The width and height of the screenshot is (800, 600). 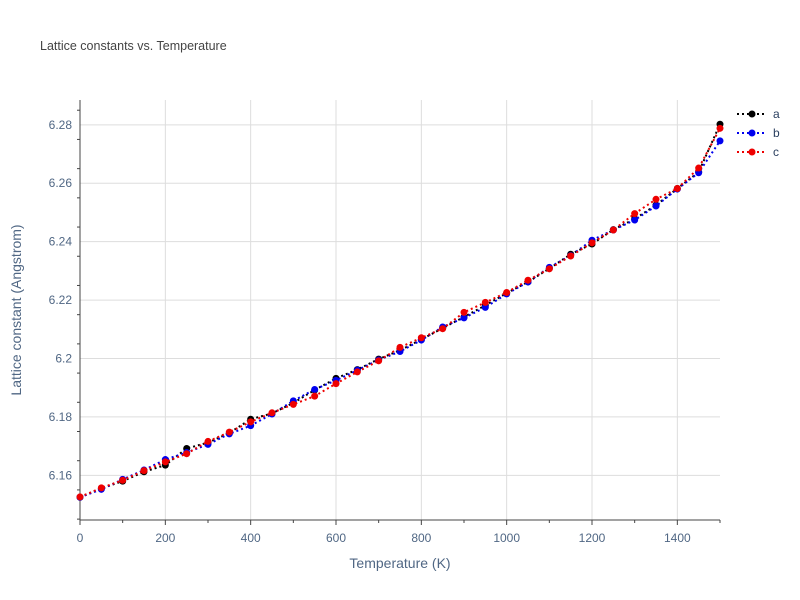 What do you see at coordinates (776, 152) in the screenshot?
I see `legend-label: c` at bounding box center [776, 152].